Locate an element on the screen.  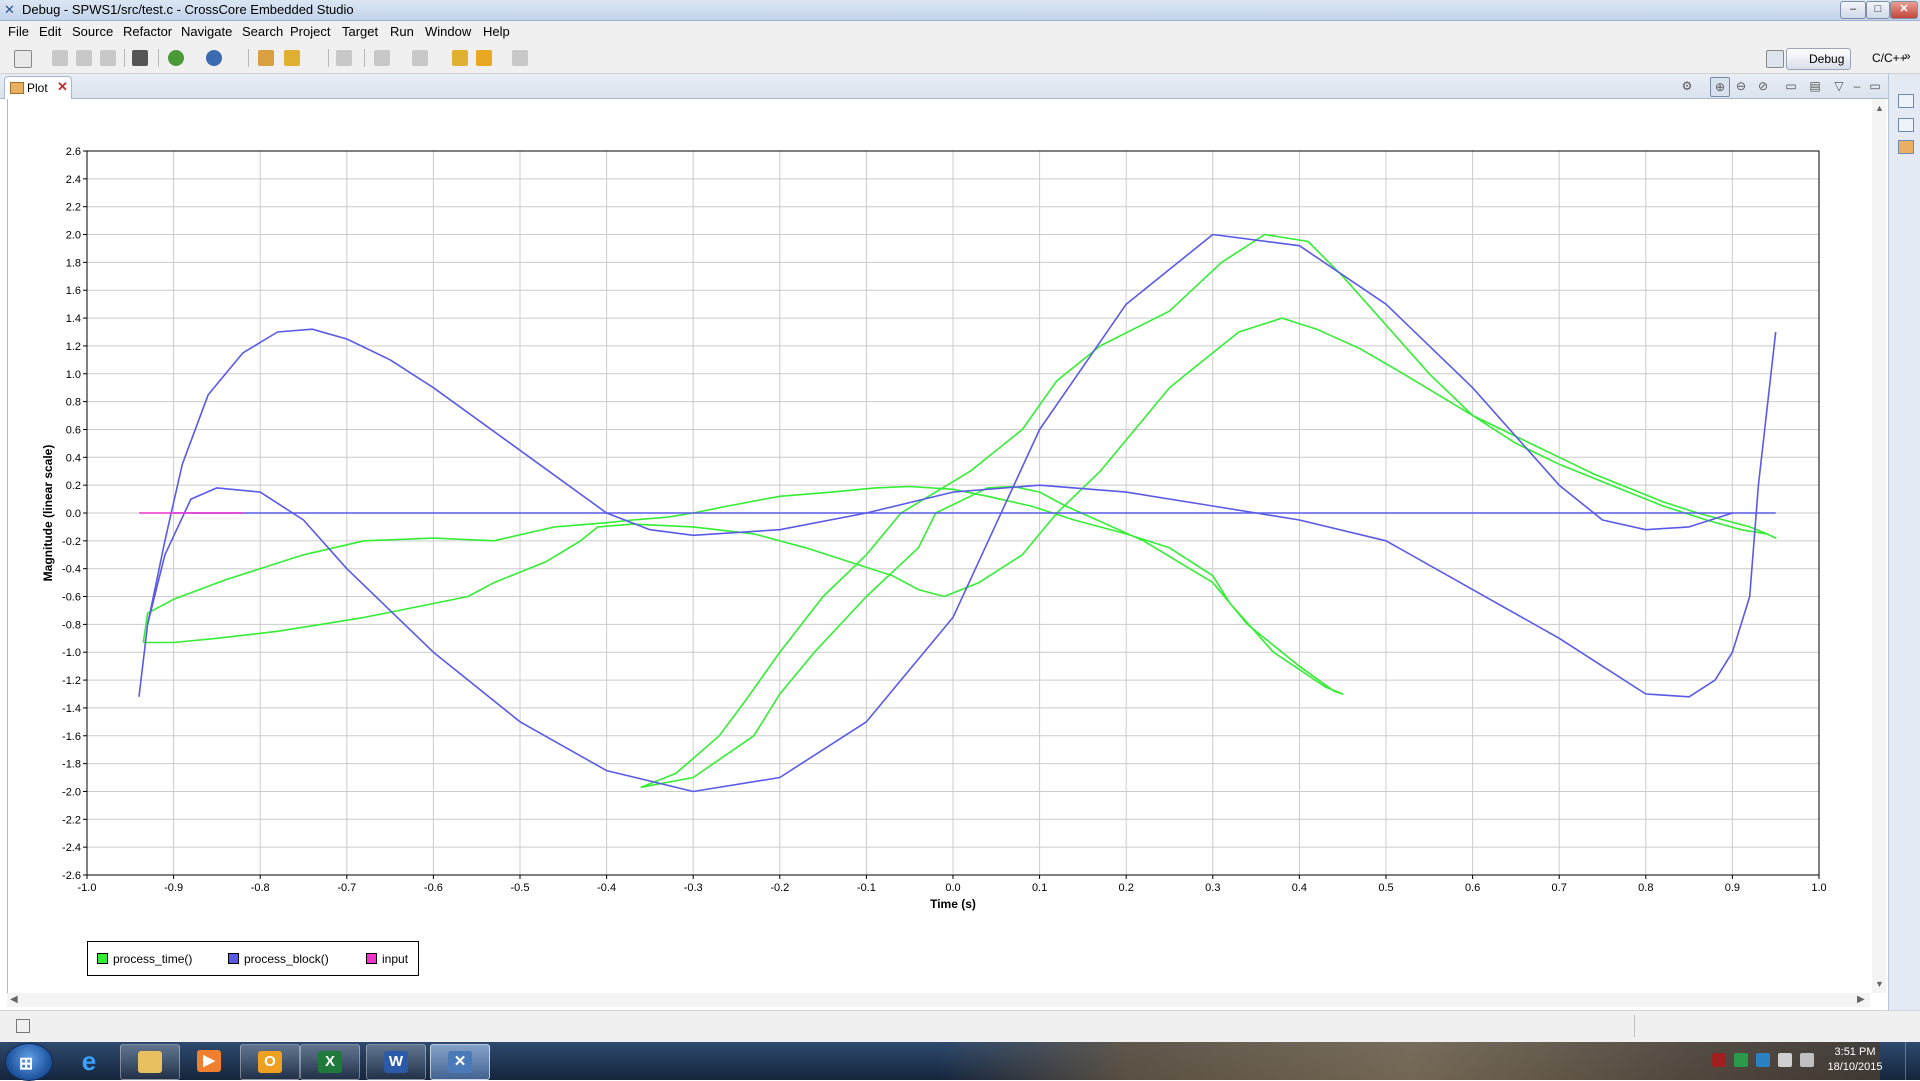
maximize-button: □ is located at coordinates (1878, 10).